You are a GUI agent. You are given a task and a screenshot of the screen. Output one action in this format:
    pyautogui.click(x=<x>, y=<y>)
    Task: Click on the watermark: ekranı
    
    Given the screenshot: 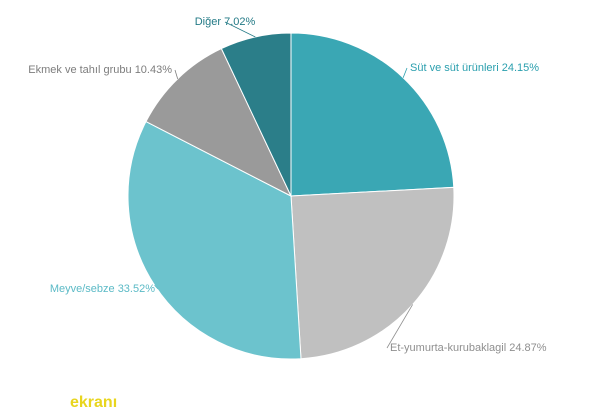 What is the action you would take?
    pyautogui.click(x=93, y=402)
    